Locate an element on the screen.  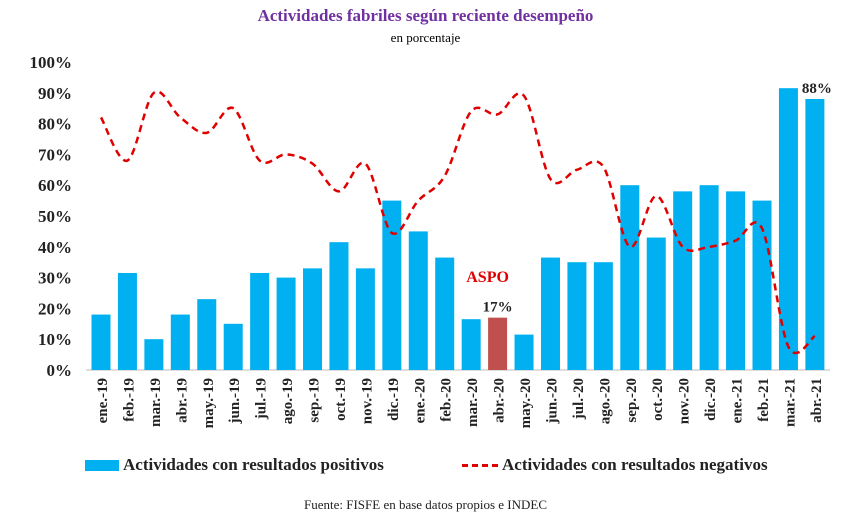
legend-item-negative: Actividades con resultados negativos is located at coordinates (615, 465).